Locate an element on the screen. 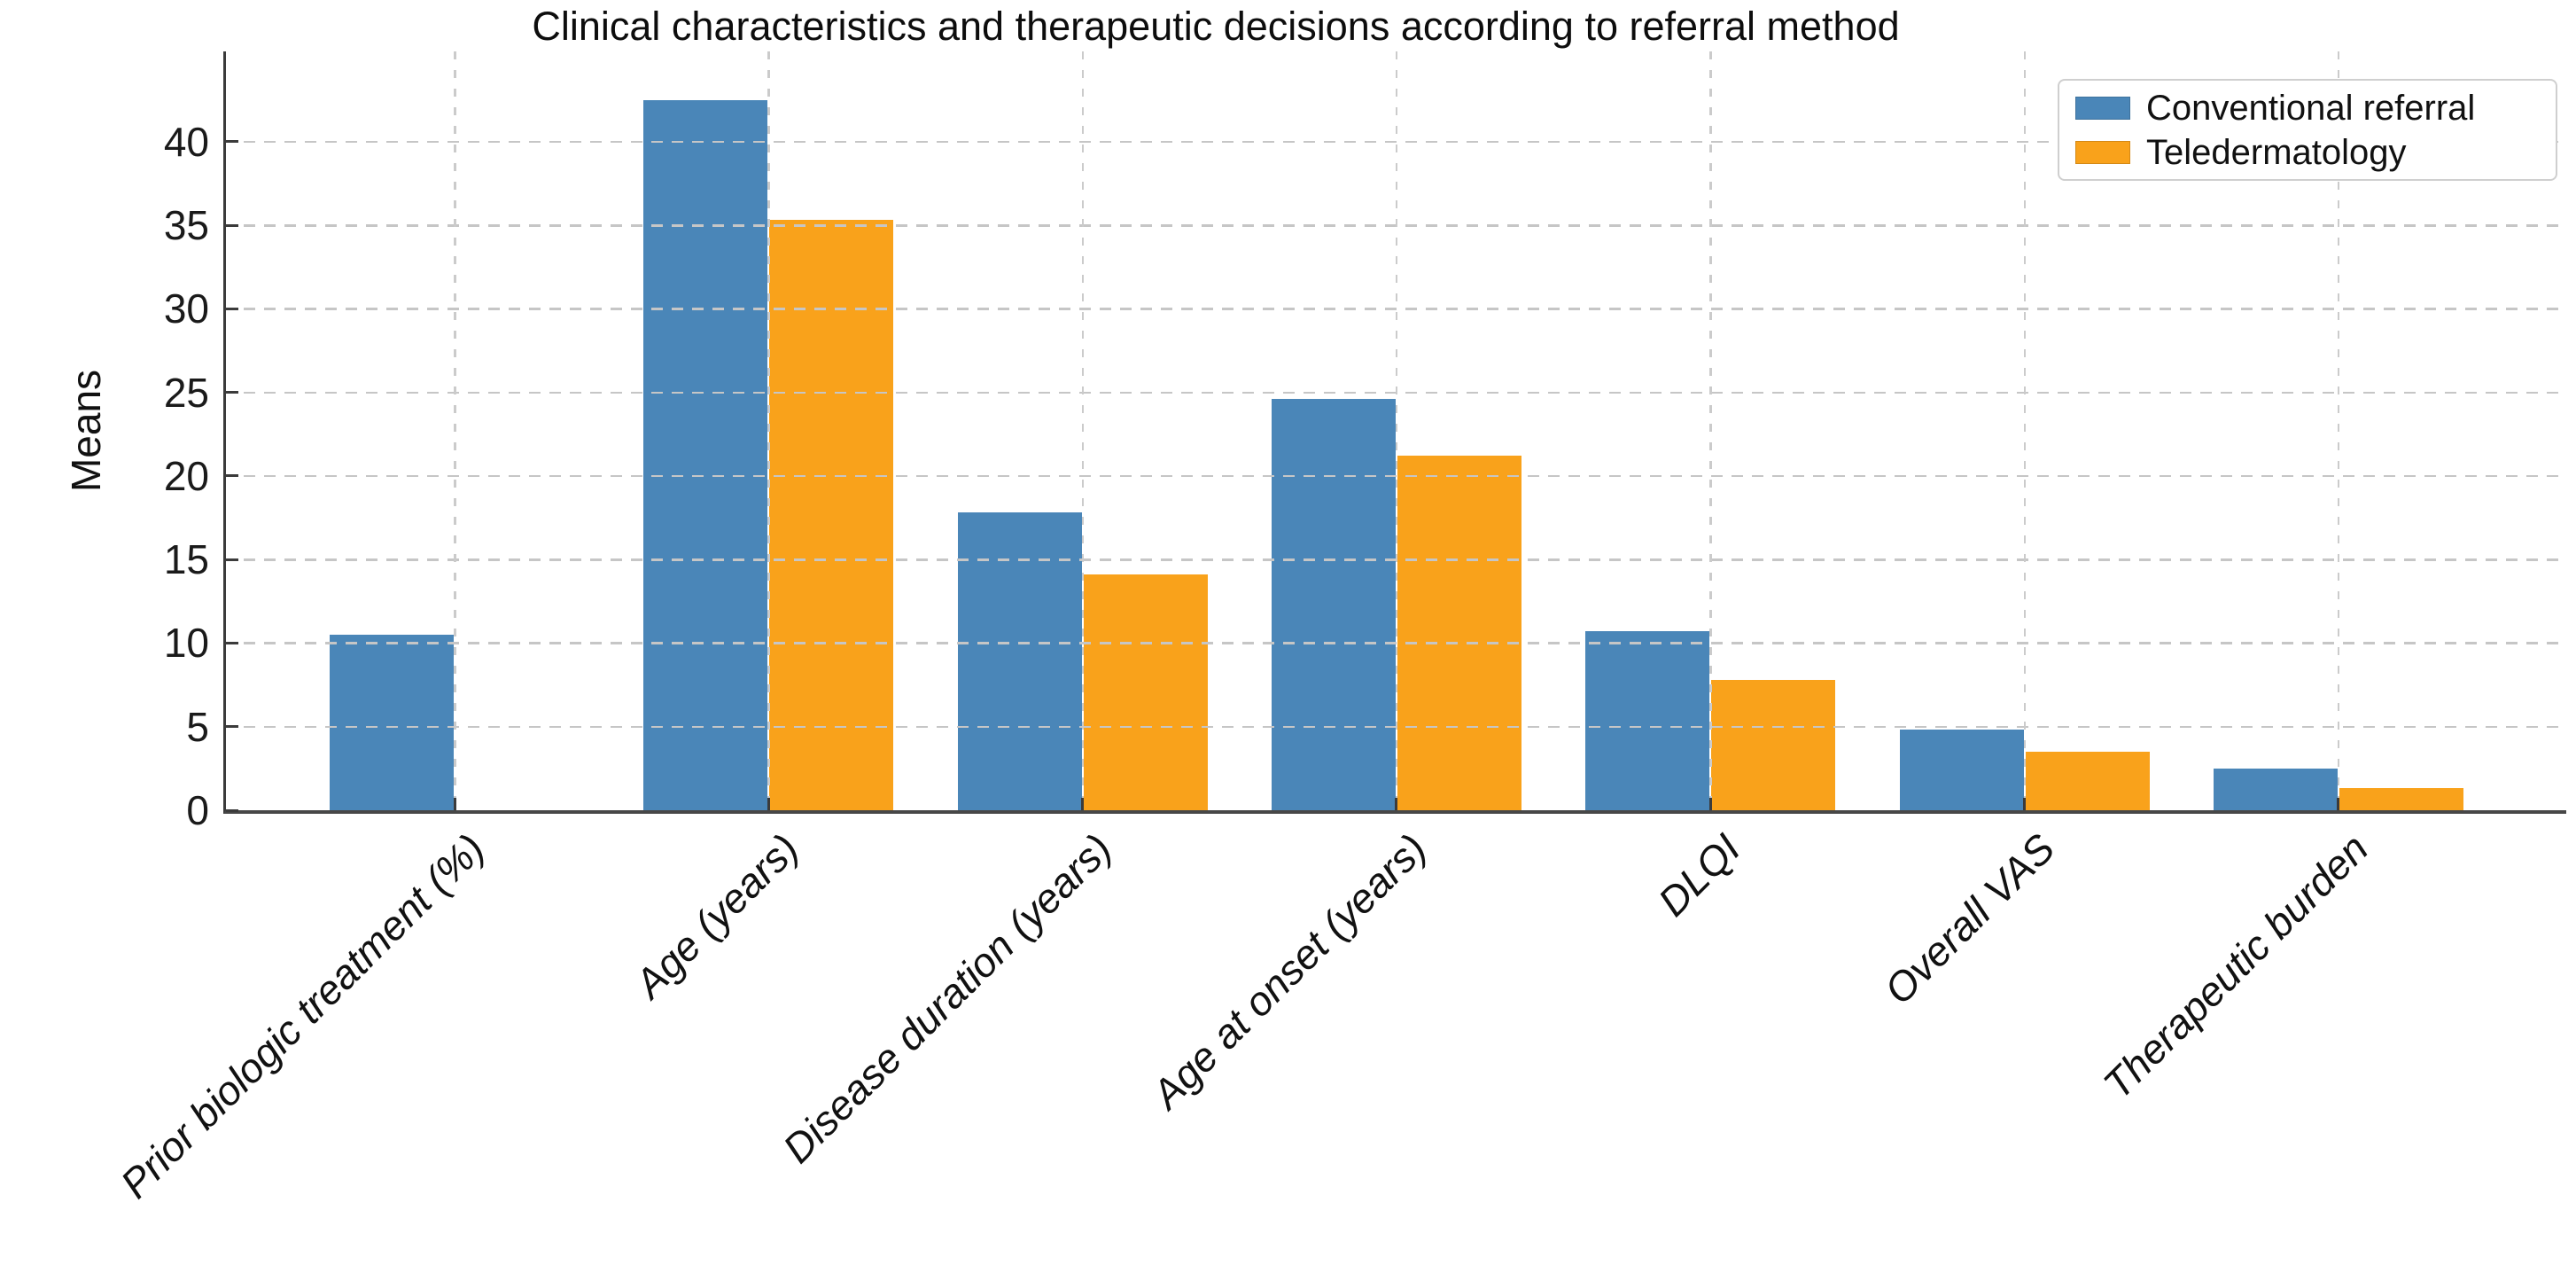 Image resolution: width=2576 pixels, height=1265 pixels. y-tick-label-40: 40 is located at coordinates (186, 141).